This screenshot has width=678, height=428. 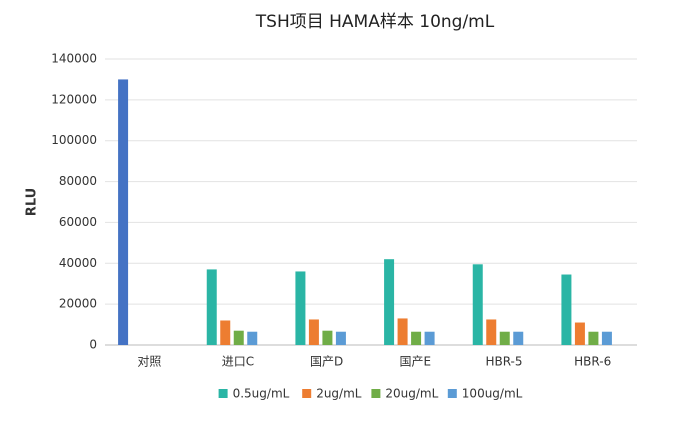 I want to click on x-tick-label: 国产E, so click(x=416, y=362).